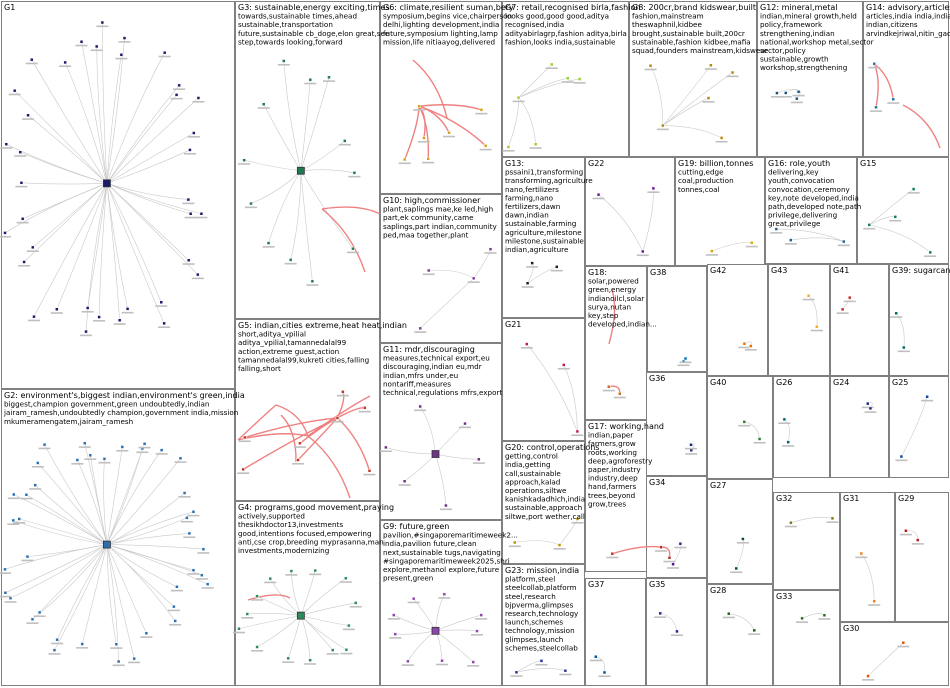 Image resolution: width=950 pixels, height=688 pixels. I want to click on group-title-g11: G11: mdr,discouraging, so click(429, 349).